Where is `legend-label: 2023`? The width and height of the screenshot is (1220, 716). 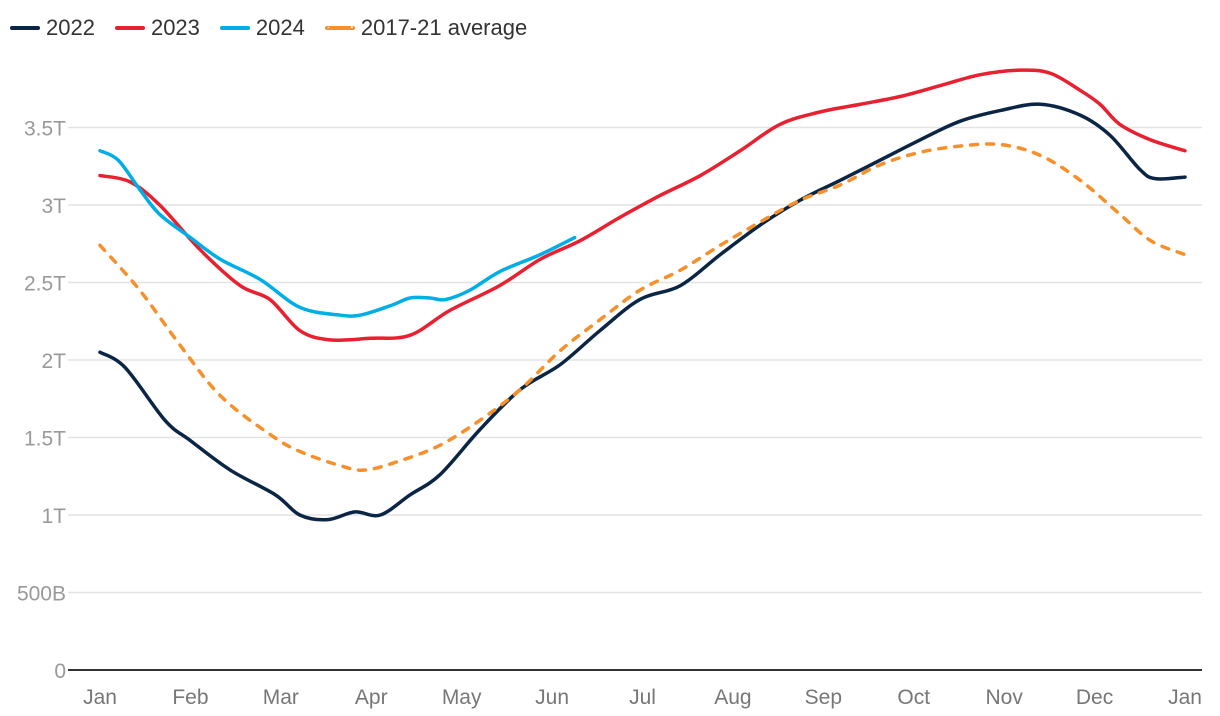
legend-label: 2023 is located at coordinates (175, 27).